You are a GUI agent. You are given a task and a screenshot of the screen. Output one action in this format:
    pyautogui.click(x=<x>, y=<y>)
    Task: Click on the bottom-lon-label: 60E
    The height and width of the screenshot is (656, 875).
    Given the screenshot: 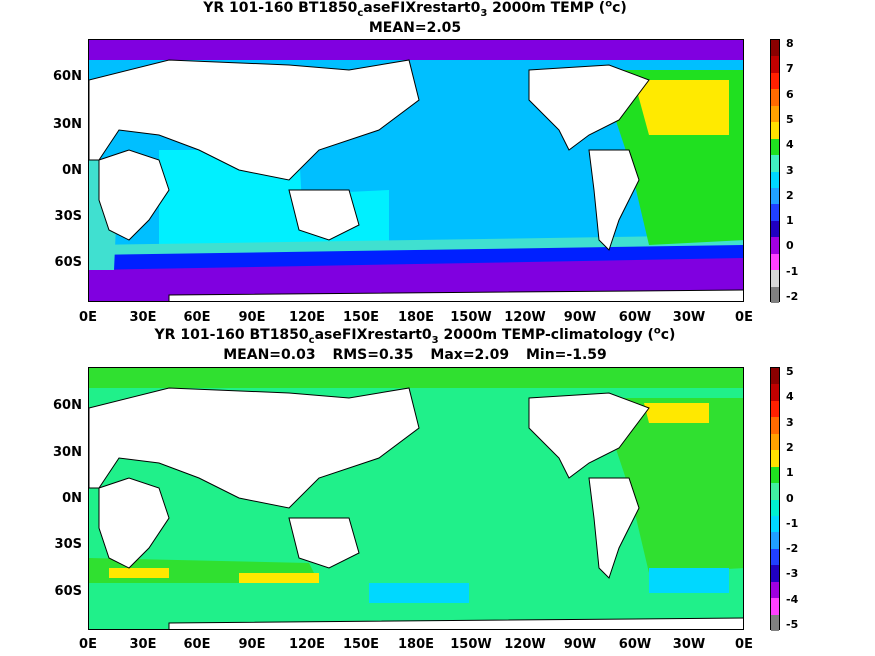 What is the action you would take?
    pyautogui.click(x=197, y=644)
    